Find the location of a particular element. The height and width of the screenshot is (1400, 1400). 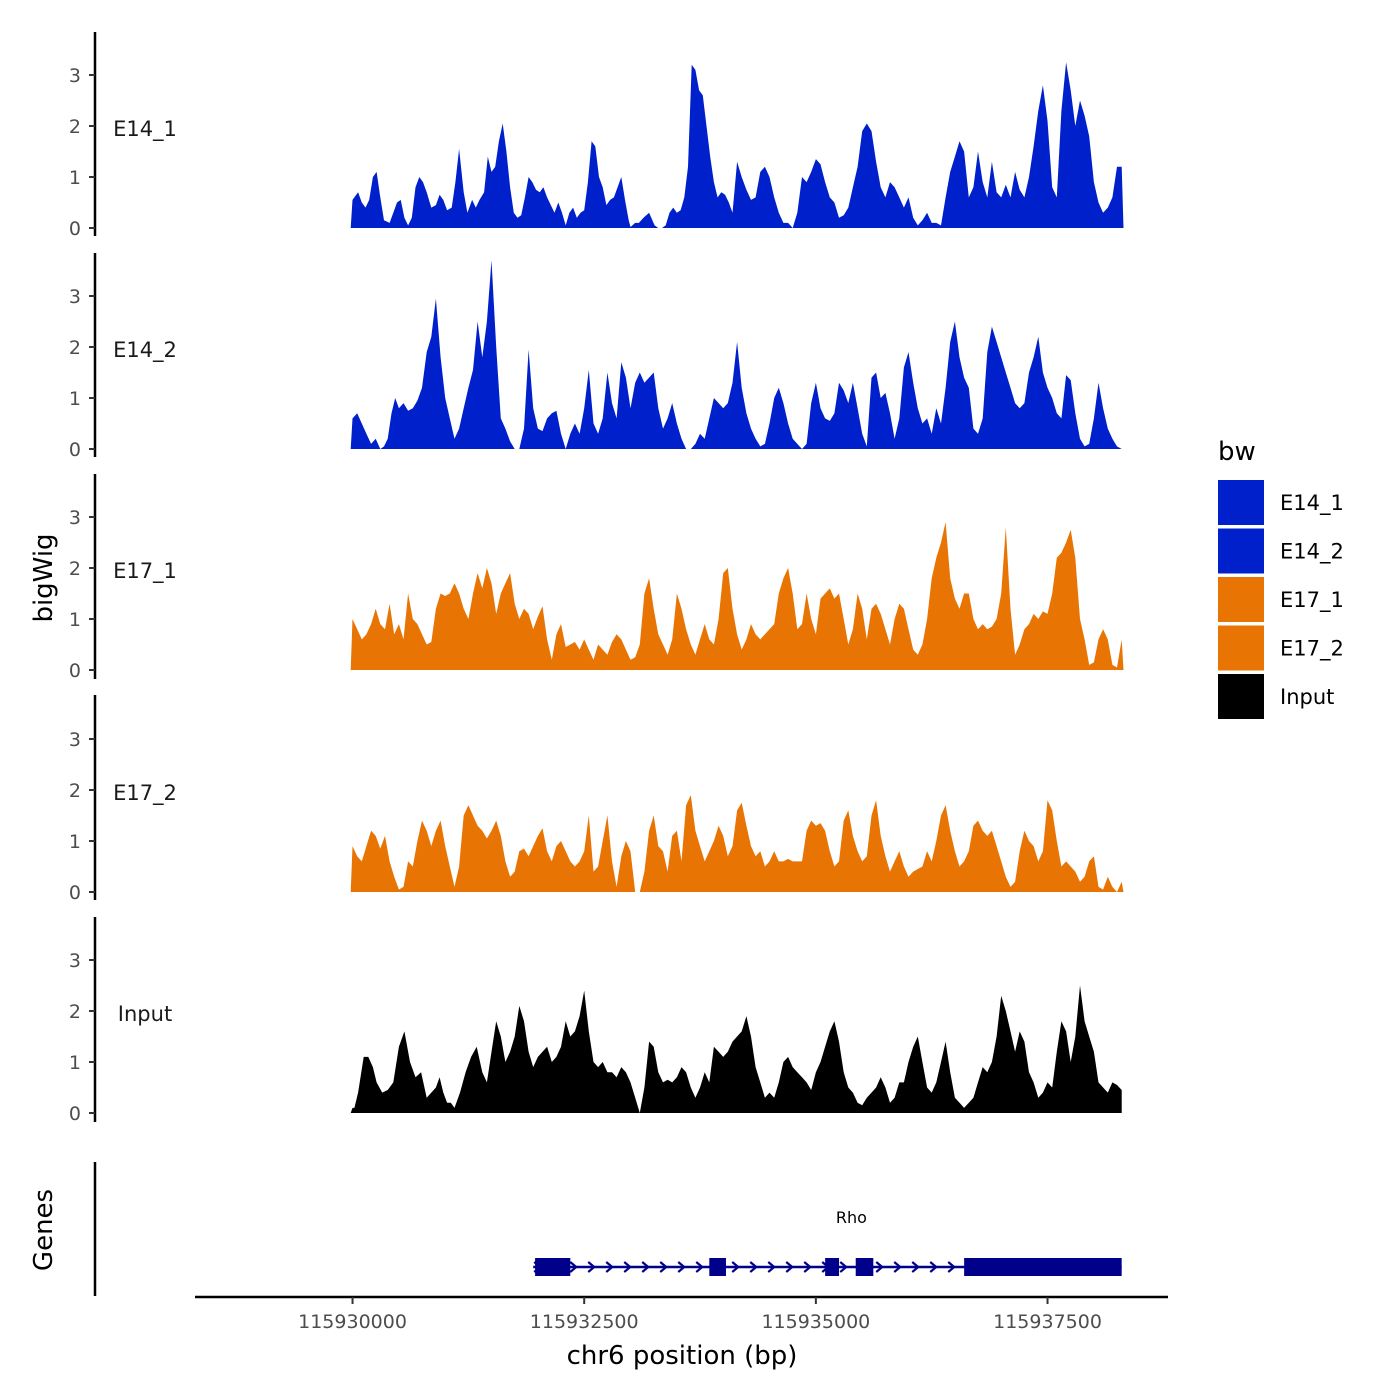

x-axis: 115930000 115932500 115935000 115937500 is located at coordinates (681, 1314).